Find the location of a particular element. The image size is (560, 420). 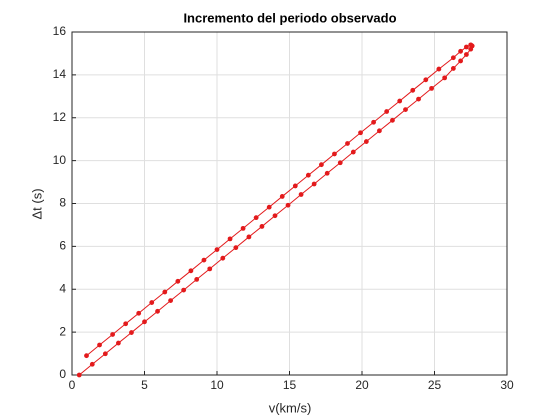

y-tick-label: 0 is located at coordinates (62, 374).